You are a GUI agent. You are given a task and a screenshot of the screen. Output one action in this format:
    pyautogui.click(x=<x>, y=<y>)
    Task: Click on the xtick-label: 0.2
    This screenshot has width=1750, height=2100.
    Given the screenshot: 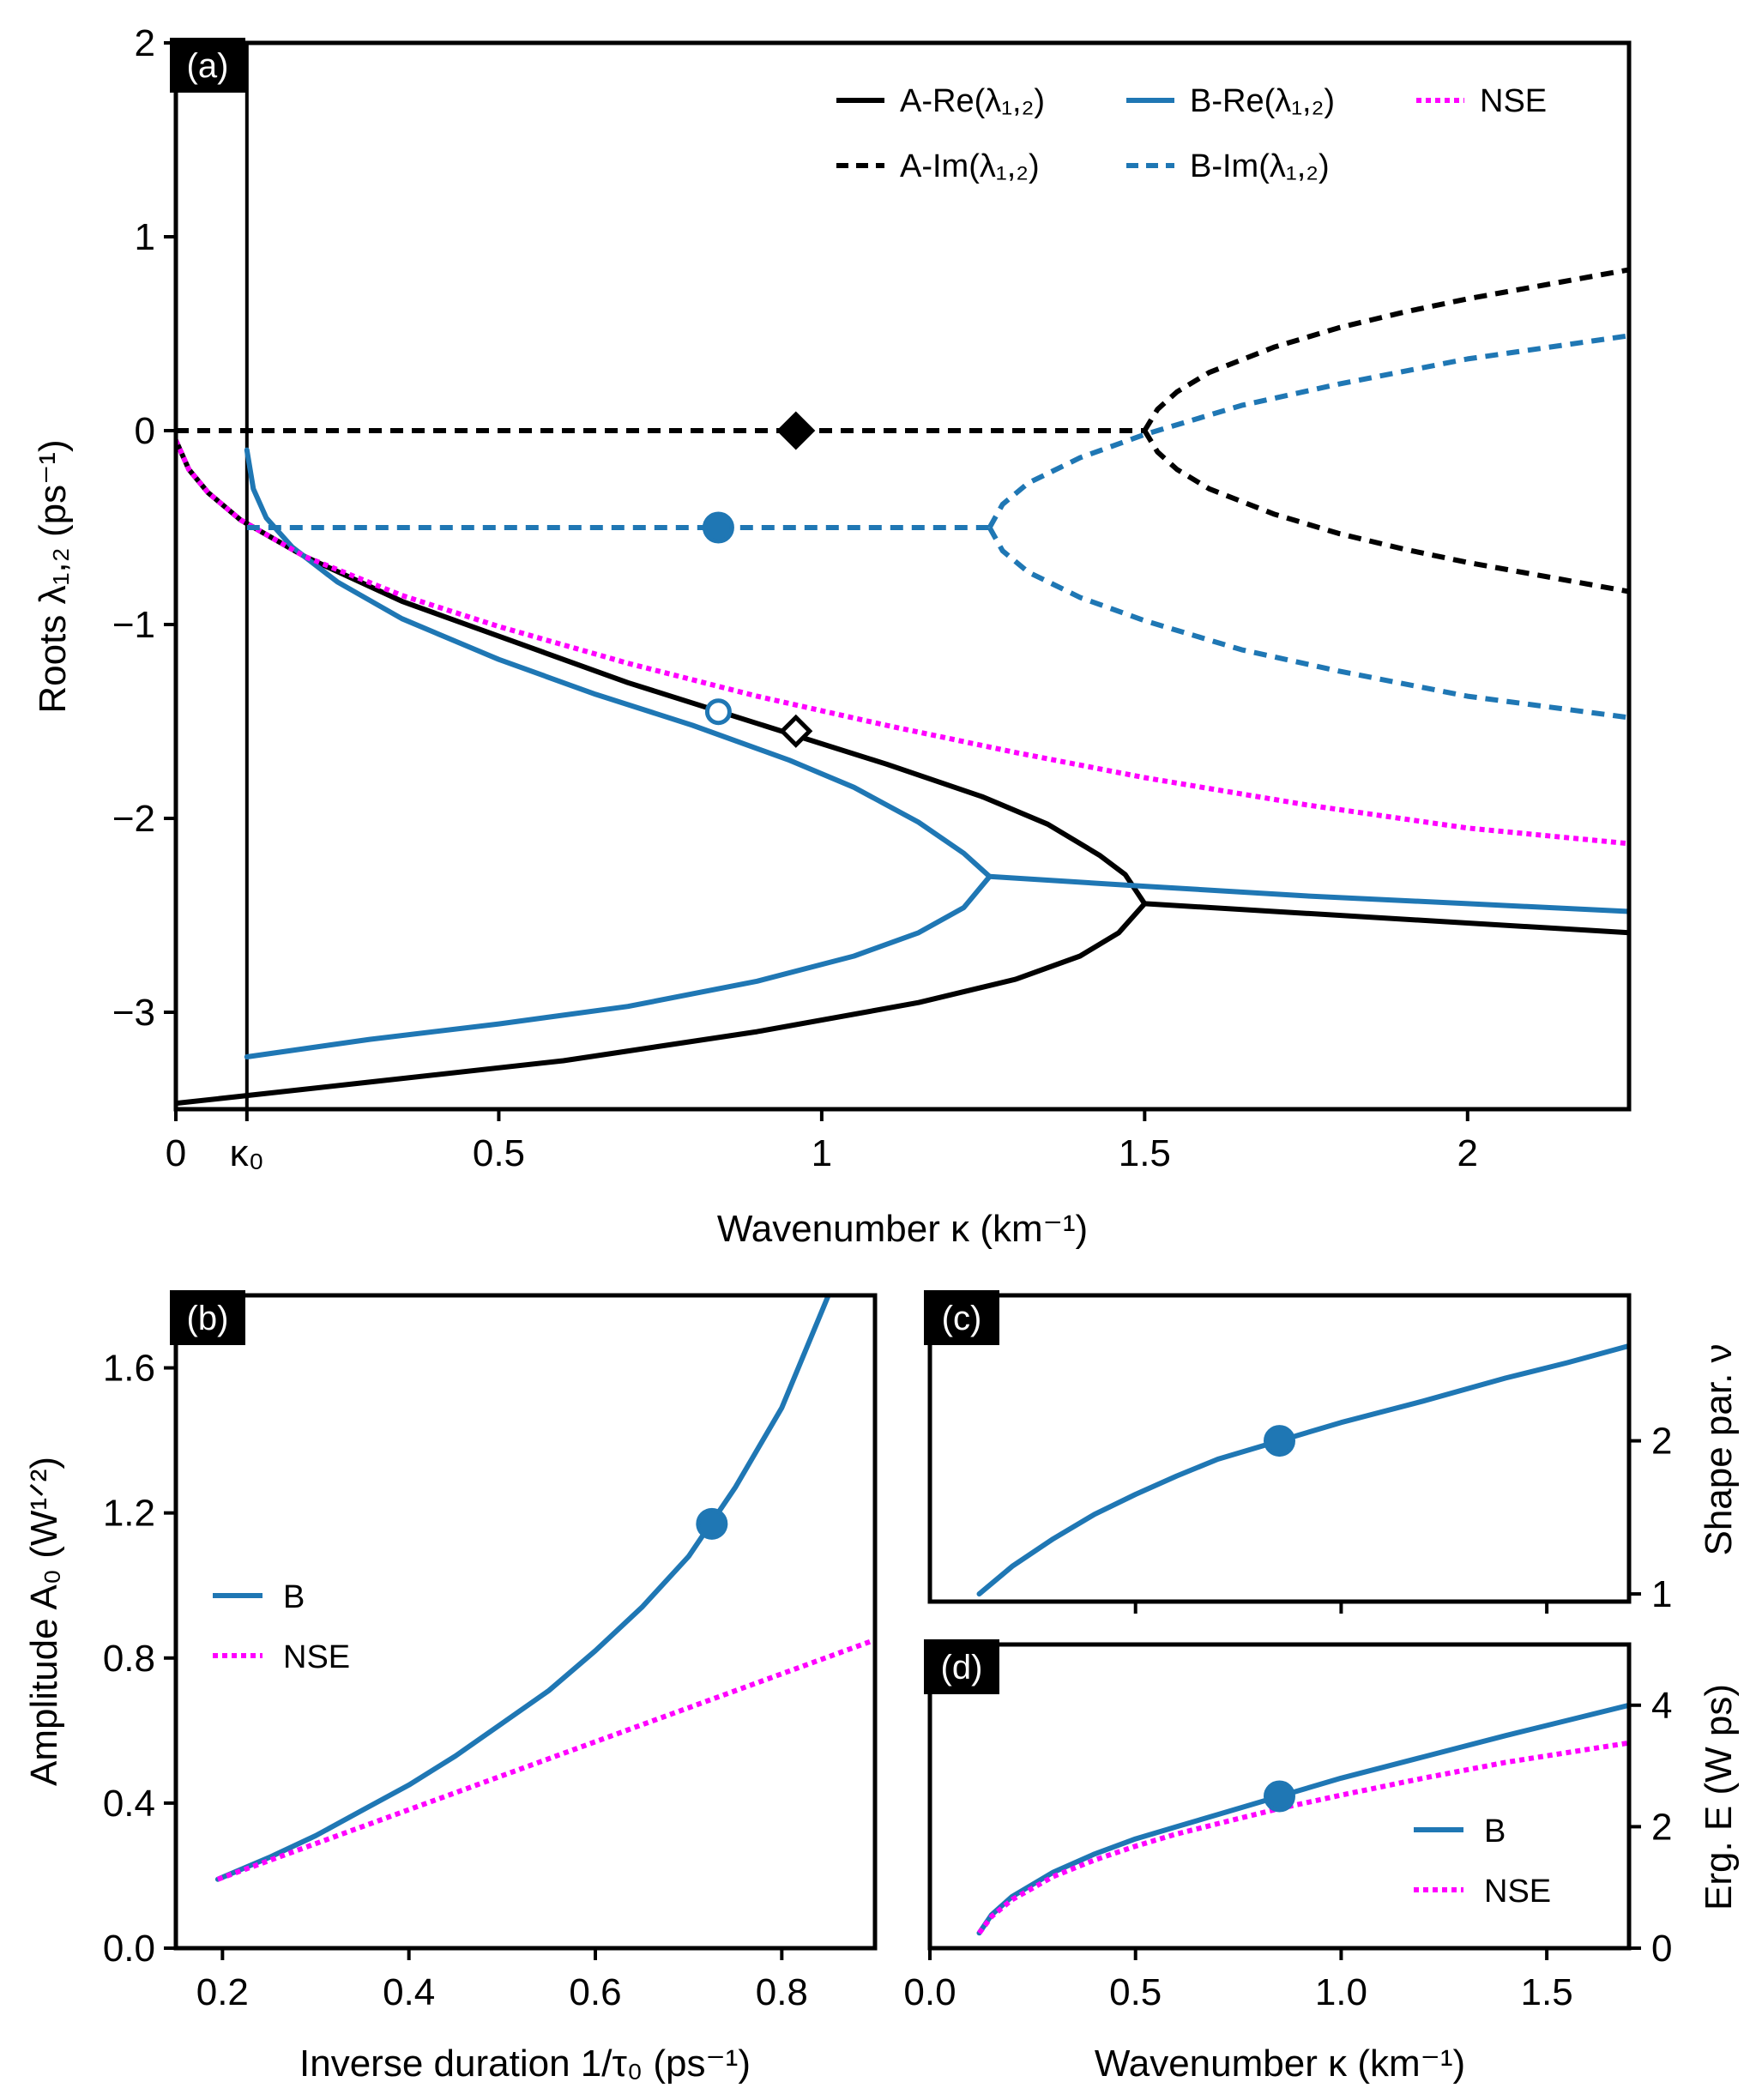 What is the action you would take?
    pyautogui.click(x=222, y=1992)
    